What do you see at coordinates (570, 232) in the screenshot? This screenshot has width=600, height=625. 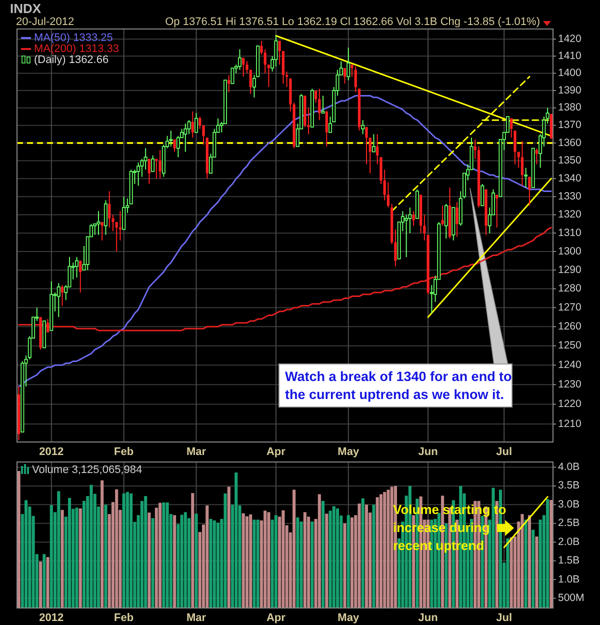 I see `y-tick-label: 1310` at bounding box center [570, 232].